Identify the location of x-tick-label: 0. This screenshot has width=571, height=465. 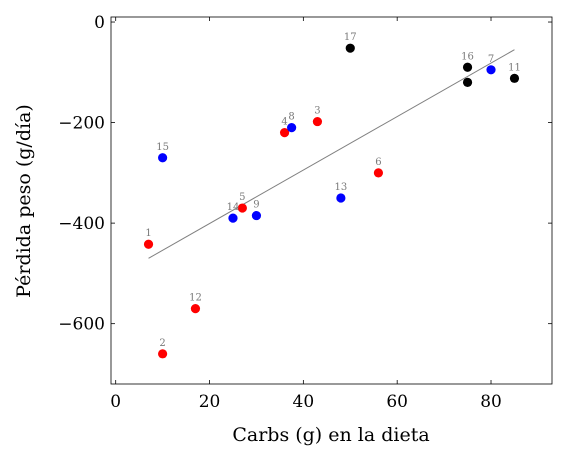
(115, 402).